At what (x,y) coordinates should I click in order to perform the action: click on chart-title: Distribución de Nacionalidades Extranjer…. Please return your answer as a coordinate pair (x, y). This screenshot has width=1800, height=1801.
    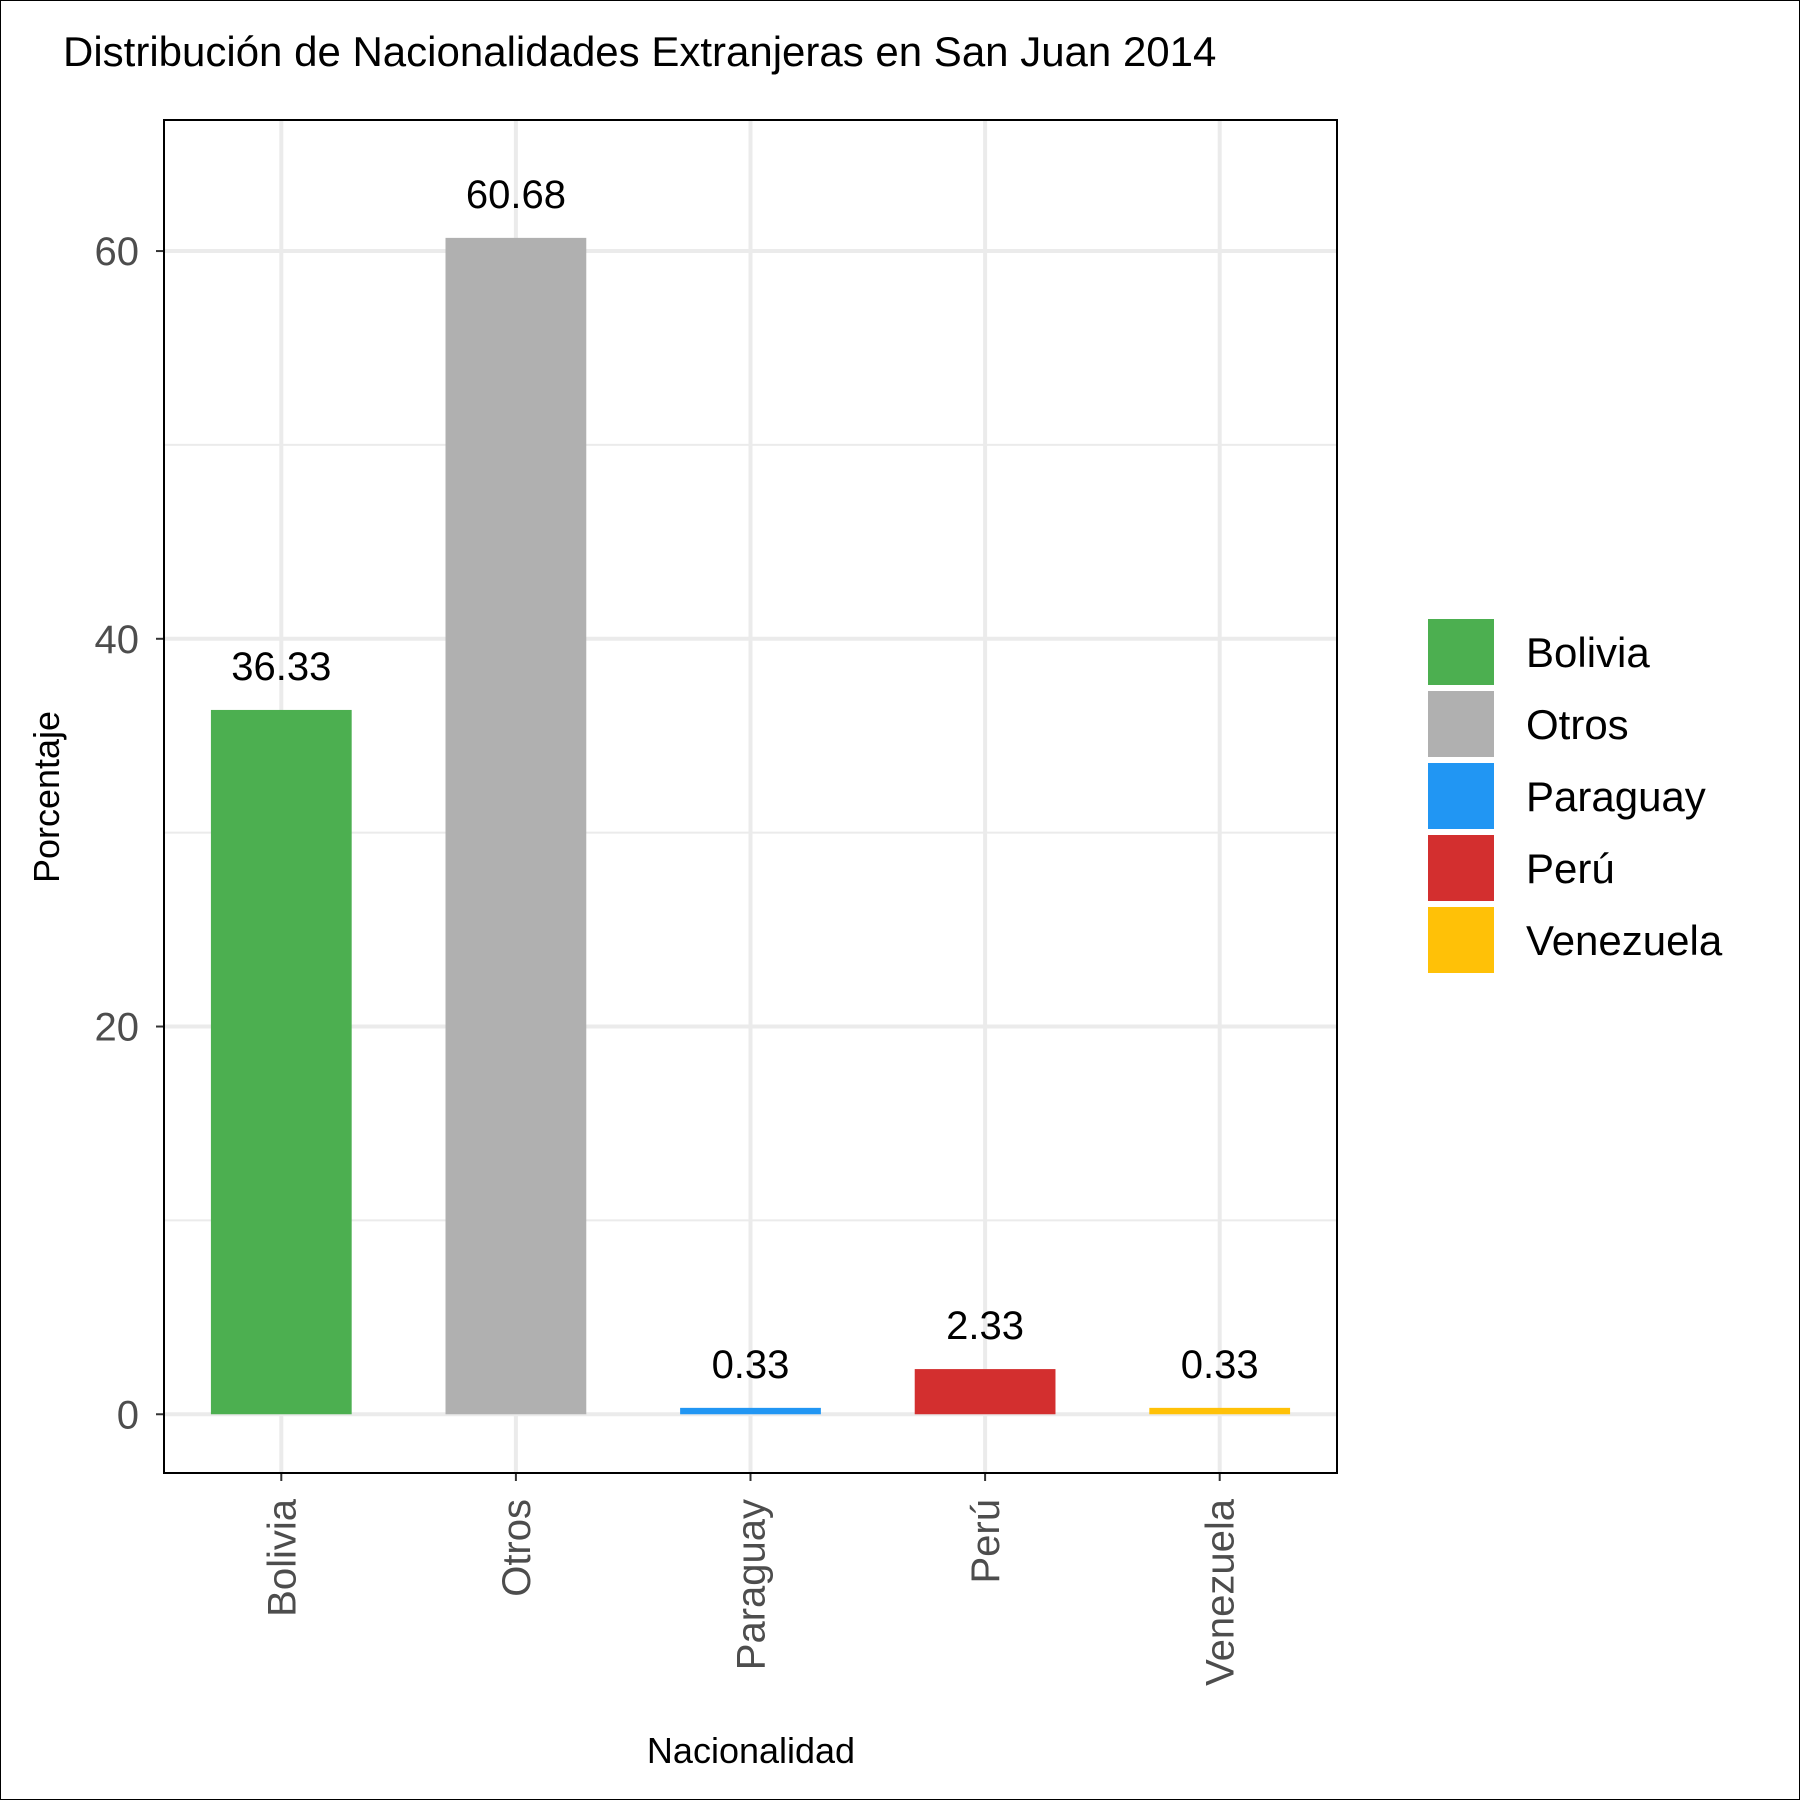
    Looking at the image, I should click on (639, 51).